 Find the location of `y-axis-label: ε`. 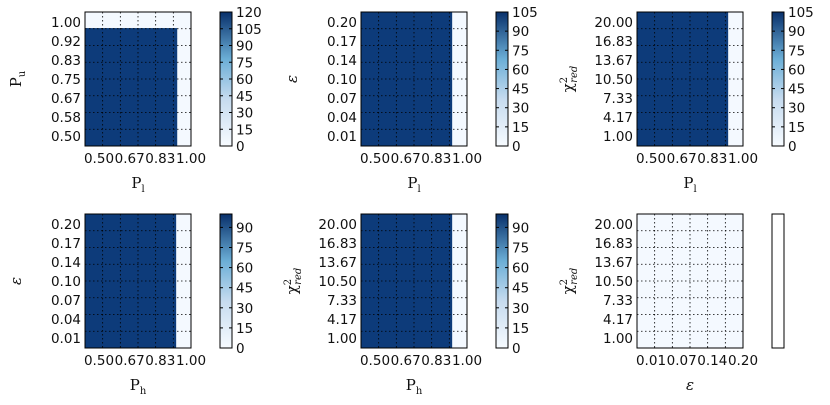

y-axis-label: ε is located at coordinates (292, 79).